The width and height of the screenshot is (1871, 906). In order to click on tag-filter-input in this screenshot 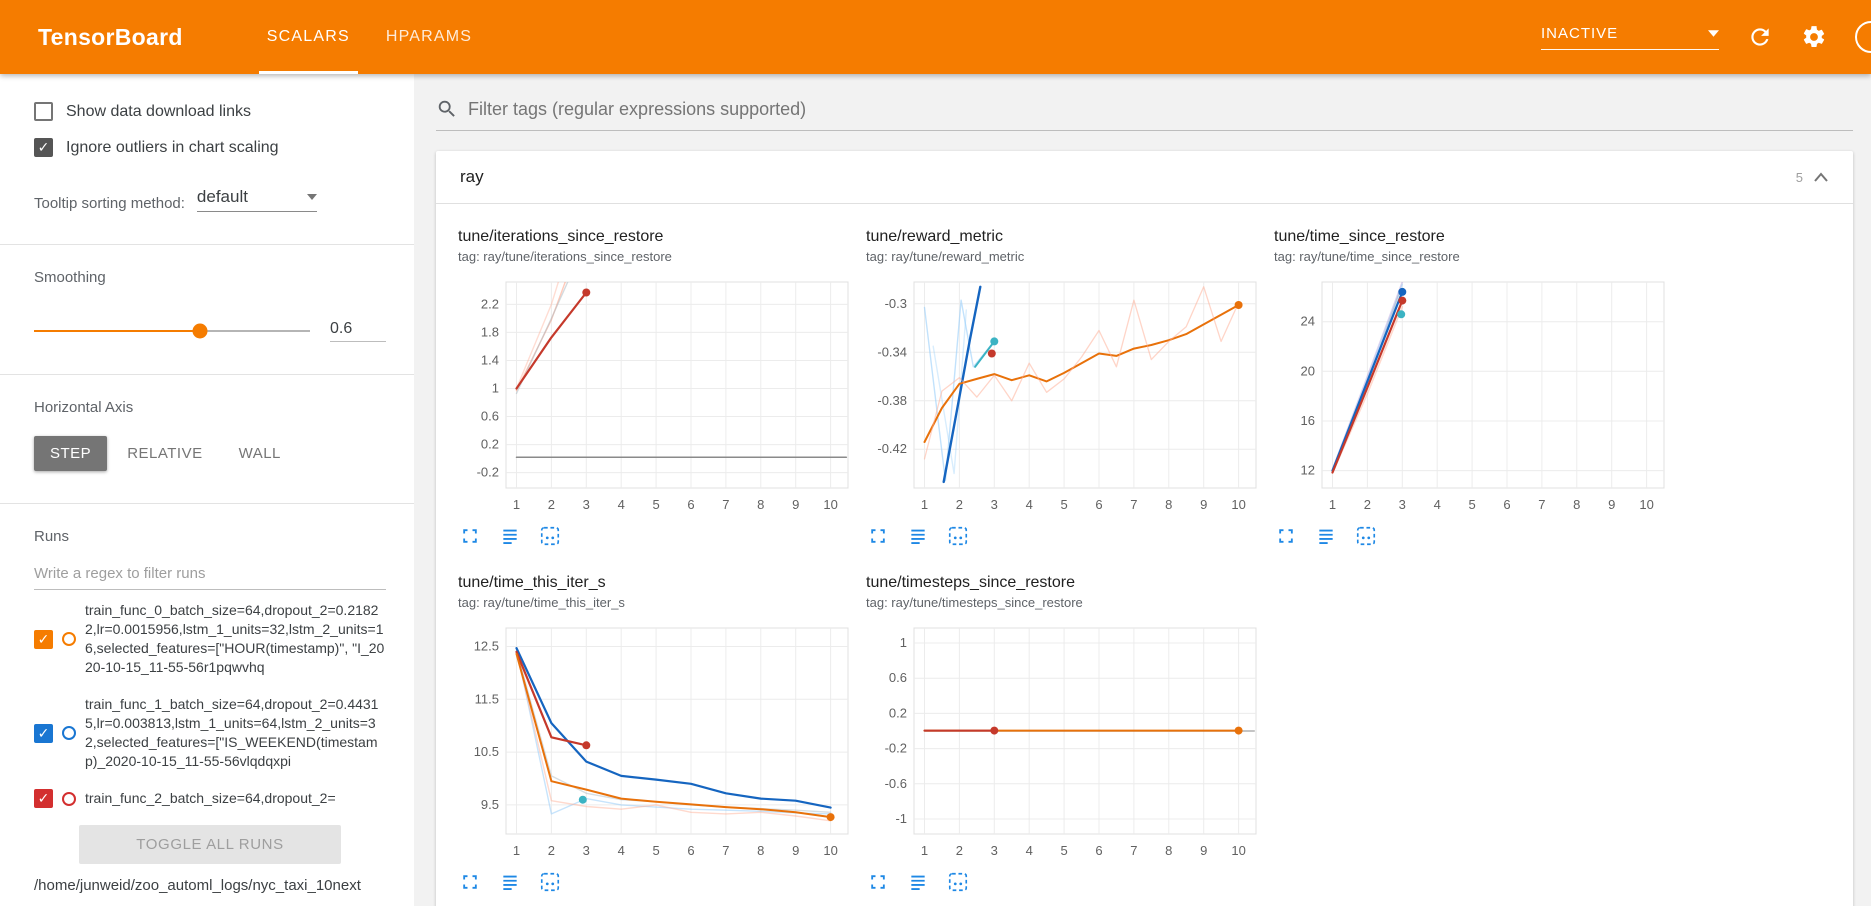, I will do `click(1160, 109)`.